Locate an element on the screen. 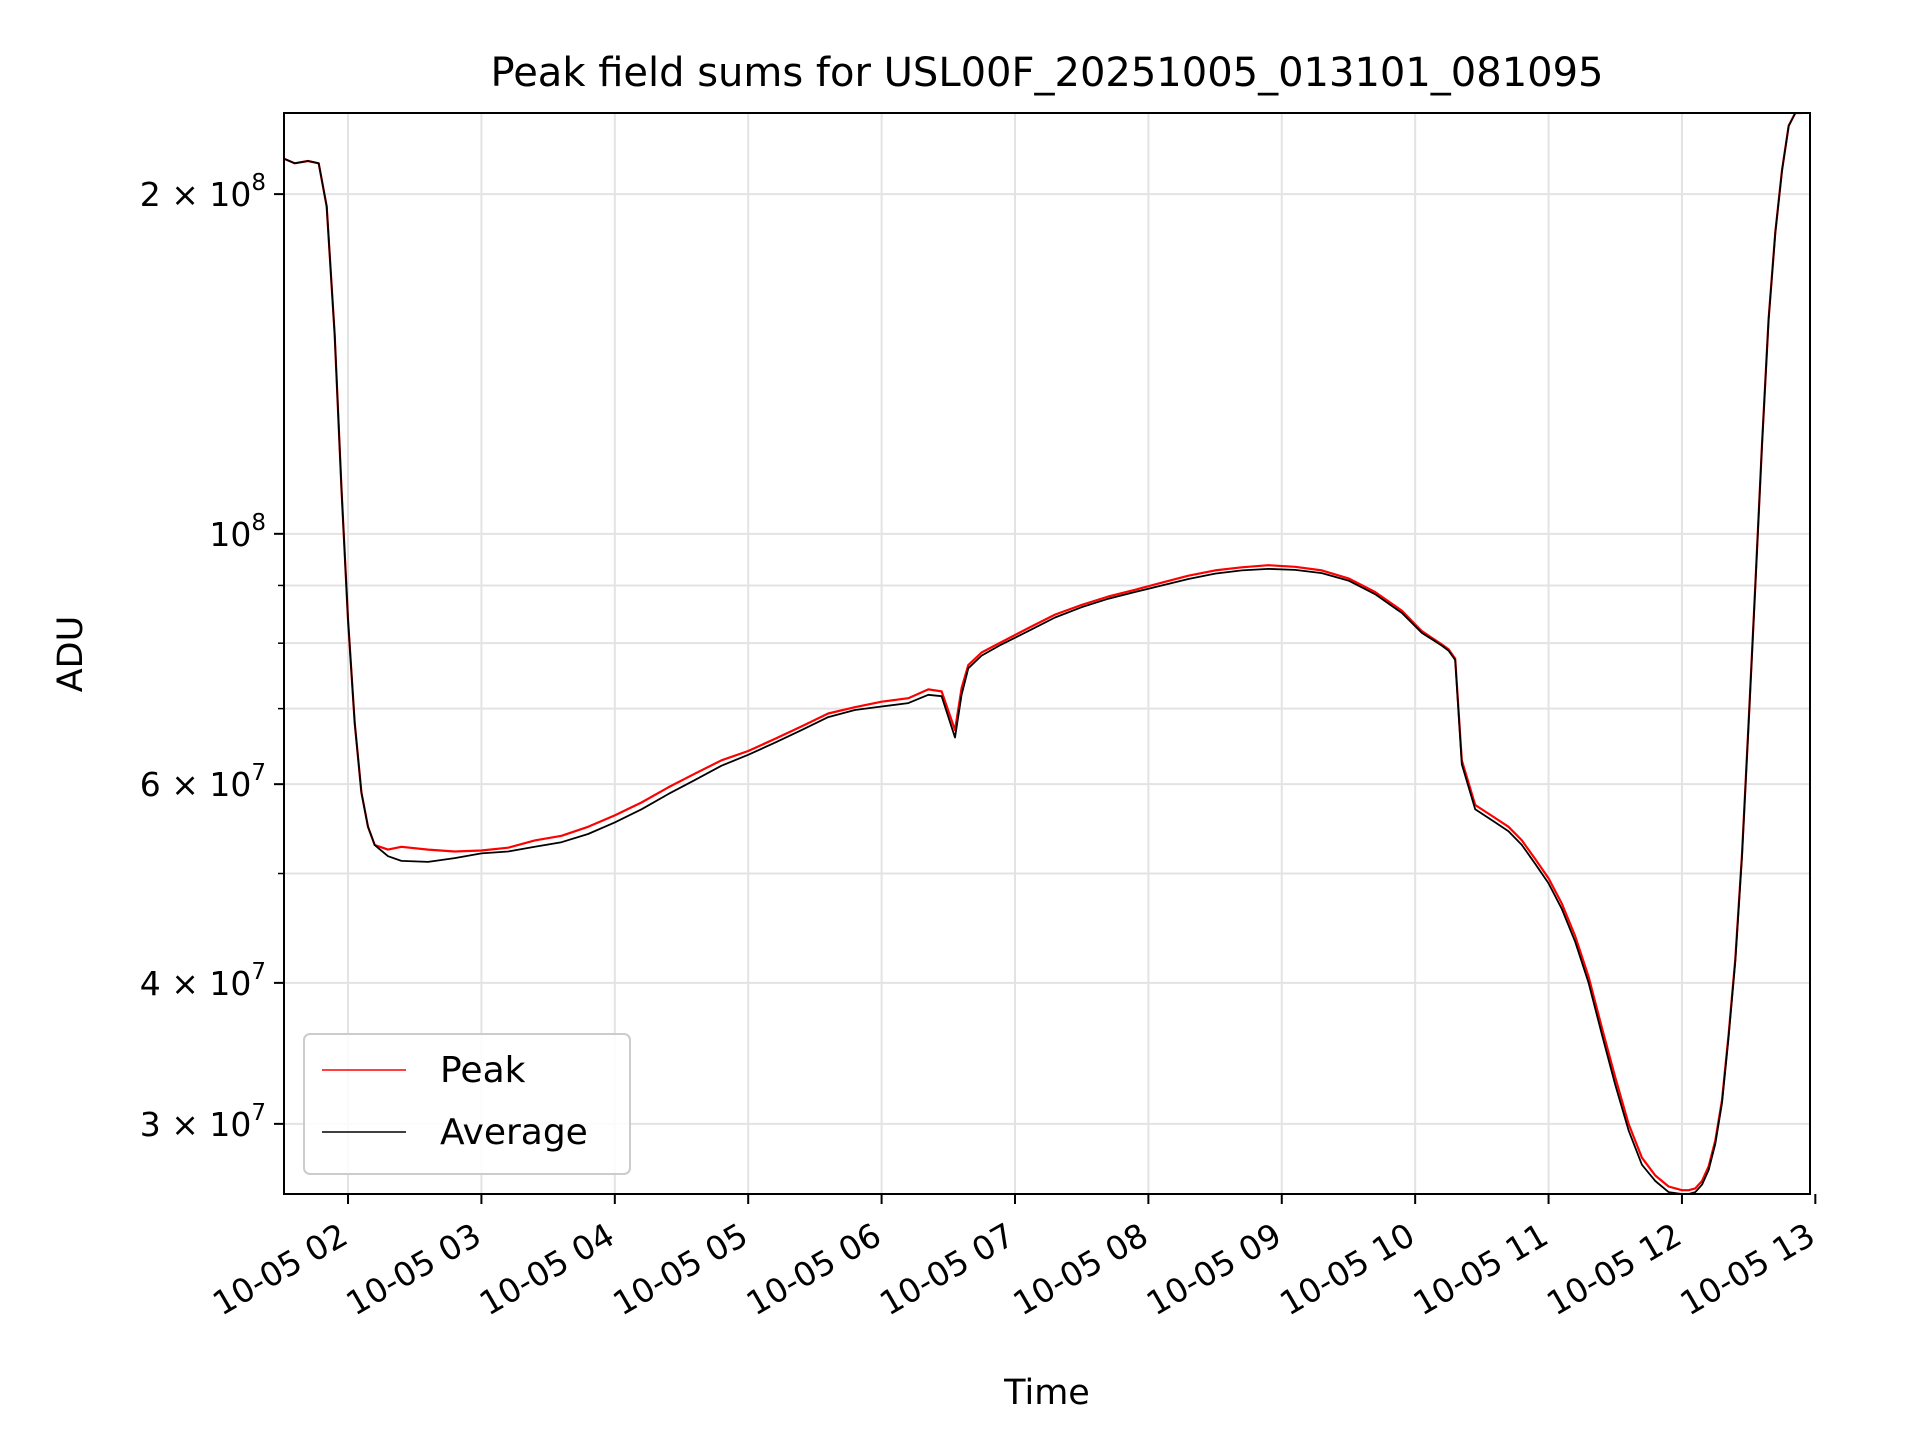 This screenshot has height=1440, width=1920. legend-peak-label: Peak is located at coordinates (483, 1070).